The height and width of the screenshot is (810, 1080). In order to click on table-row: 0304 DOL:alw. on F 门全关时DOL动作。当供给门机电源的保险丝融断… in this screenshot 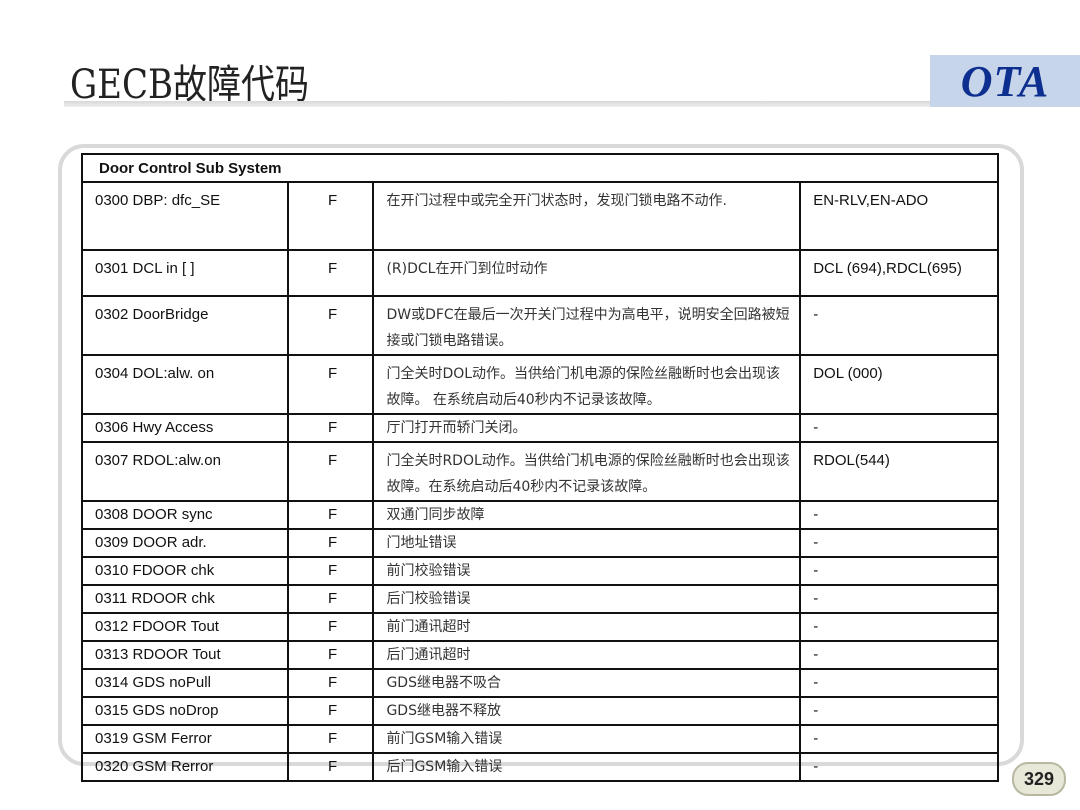, I will do `click(540, 384)`.